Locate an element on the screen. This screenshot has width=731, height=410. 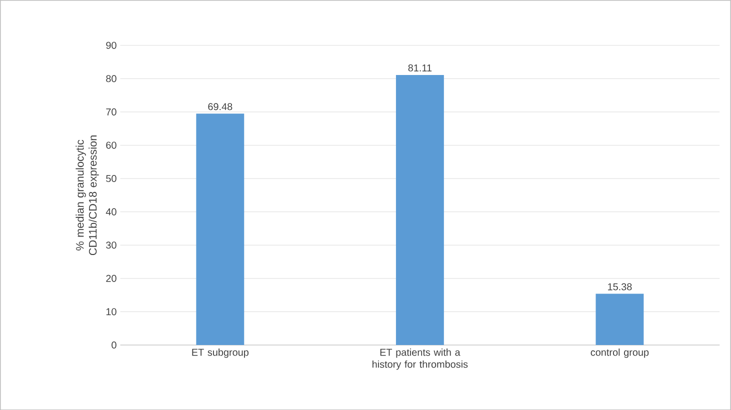
y-tick-label: 40 is located at coordinates (111, 212).